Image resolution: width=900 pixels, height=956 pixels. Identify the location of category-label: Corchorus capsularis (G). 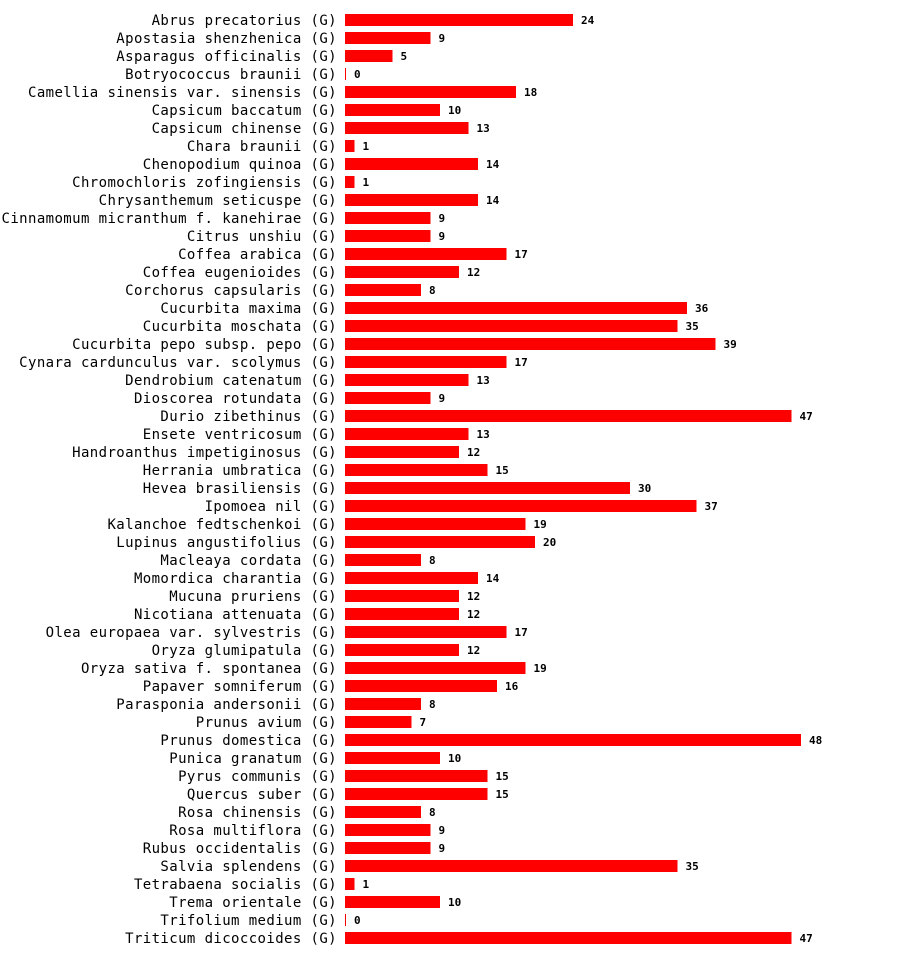
(231, 291).